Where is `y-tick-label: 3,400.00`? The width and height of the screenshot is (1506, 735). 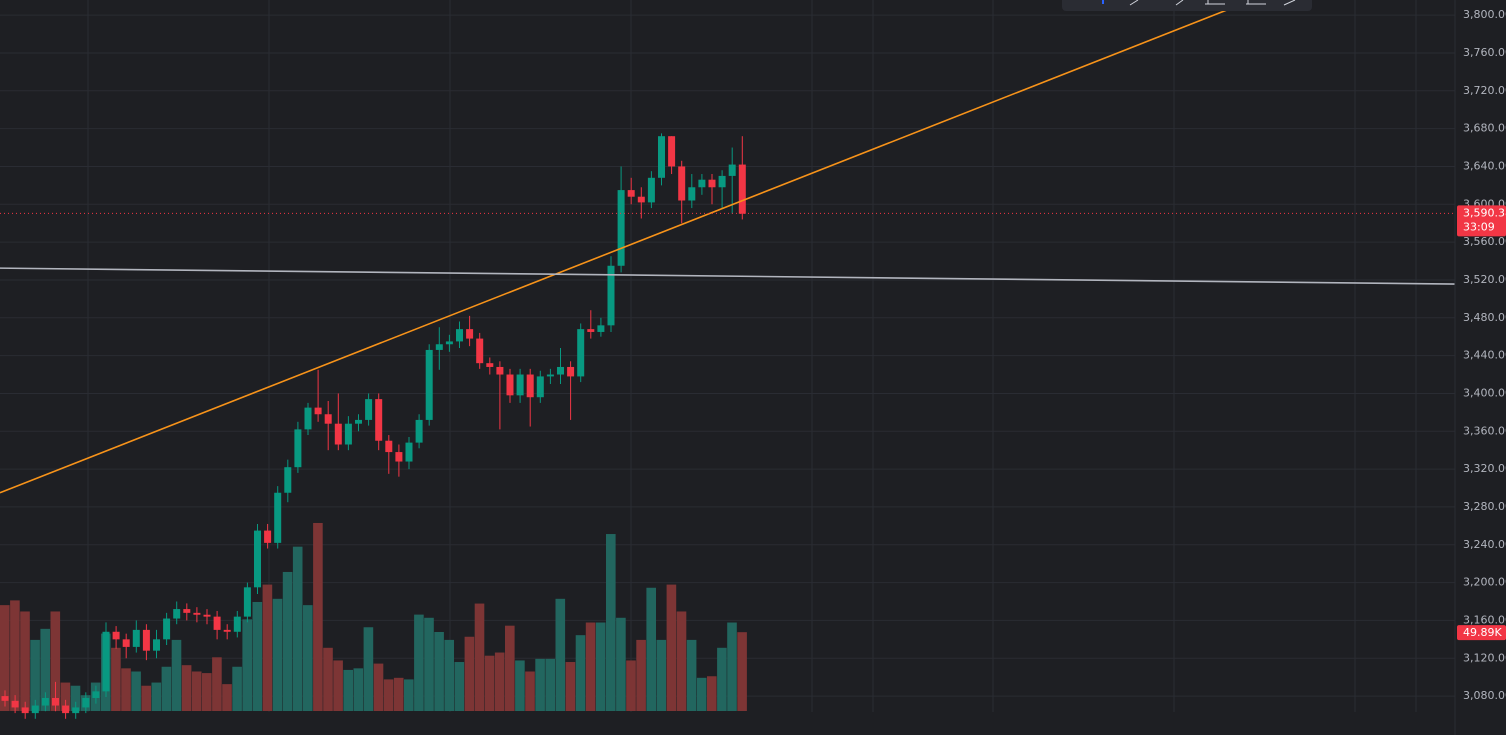
y-tick-label: 3,400.00 is located at coordinates (1484, 392).